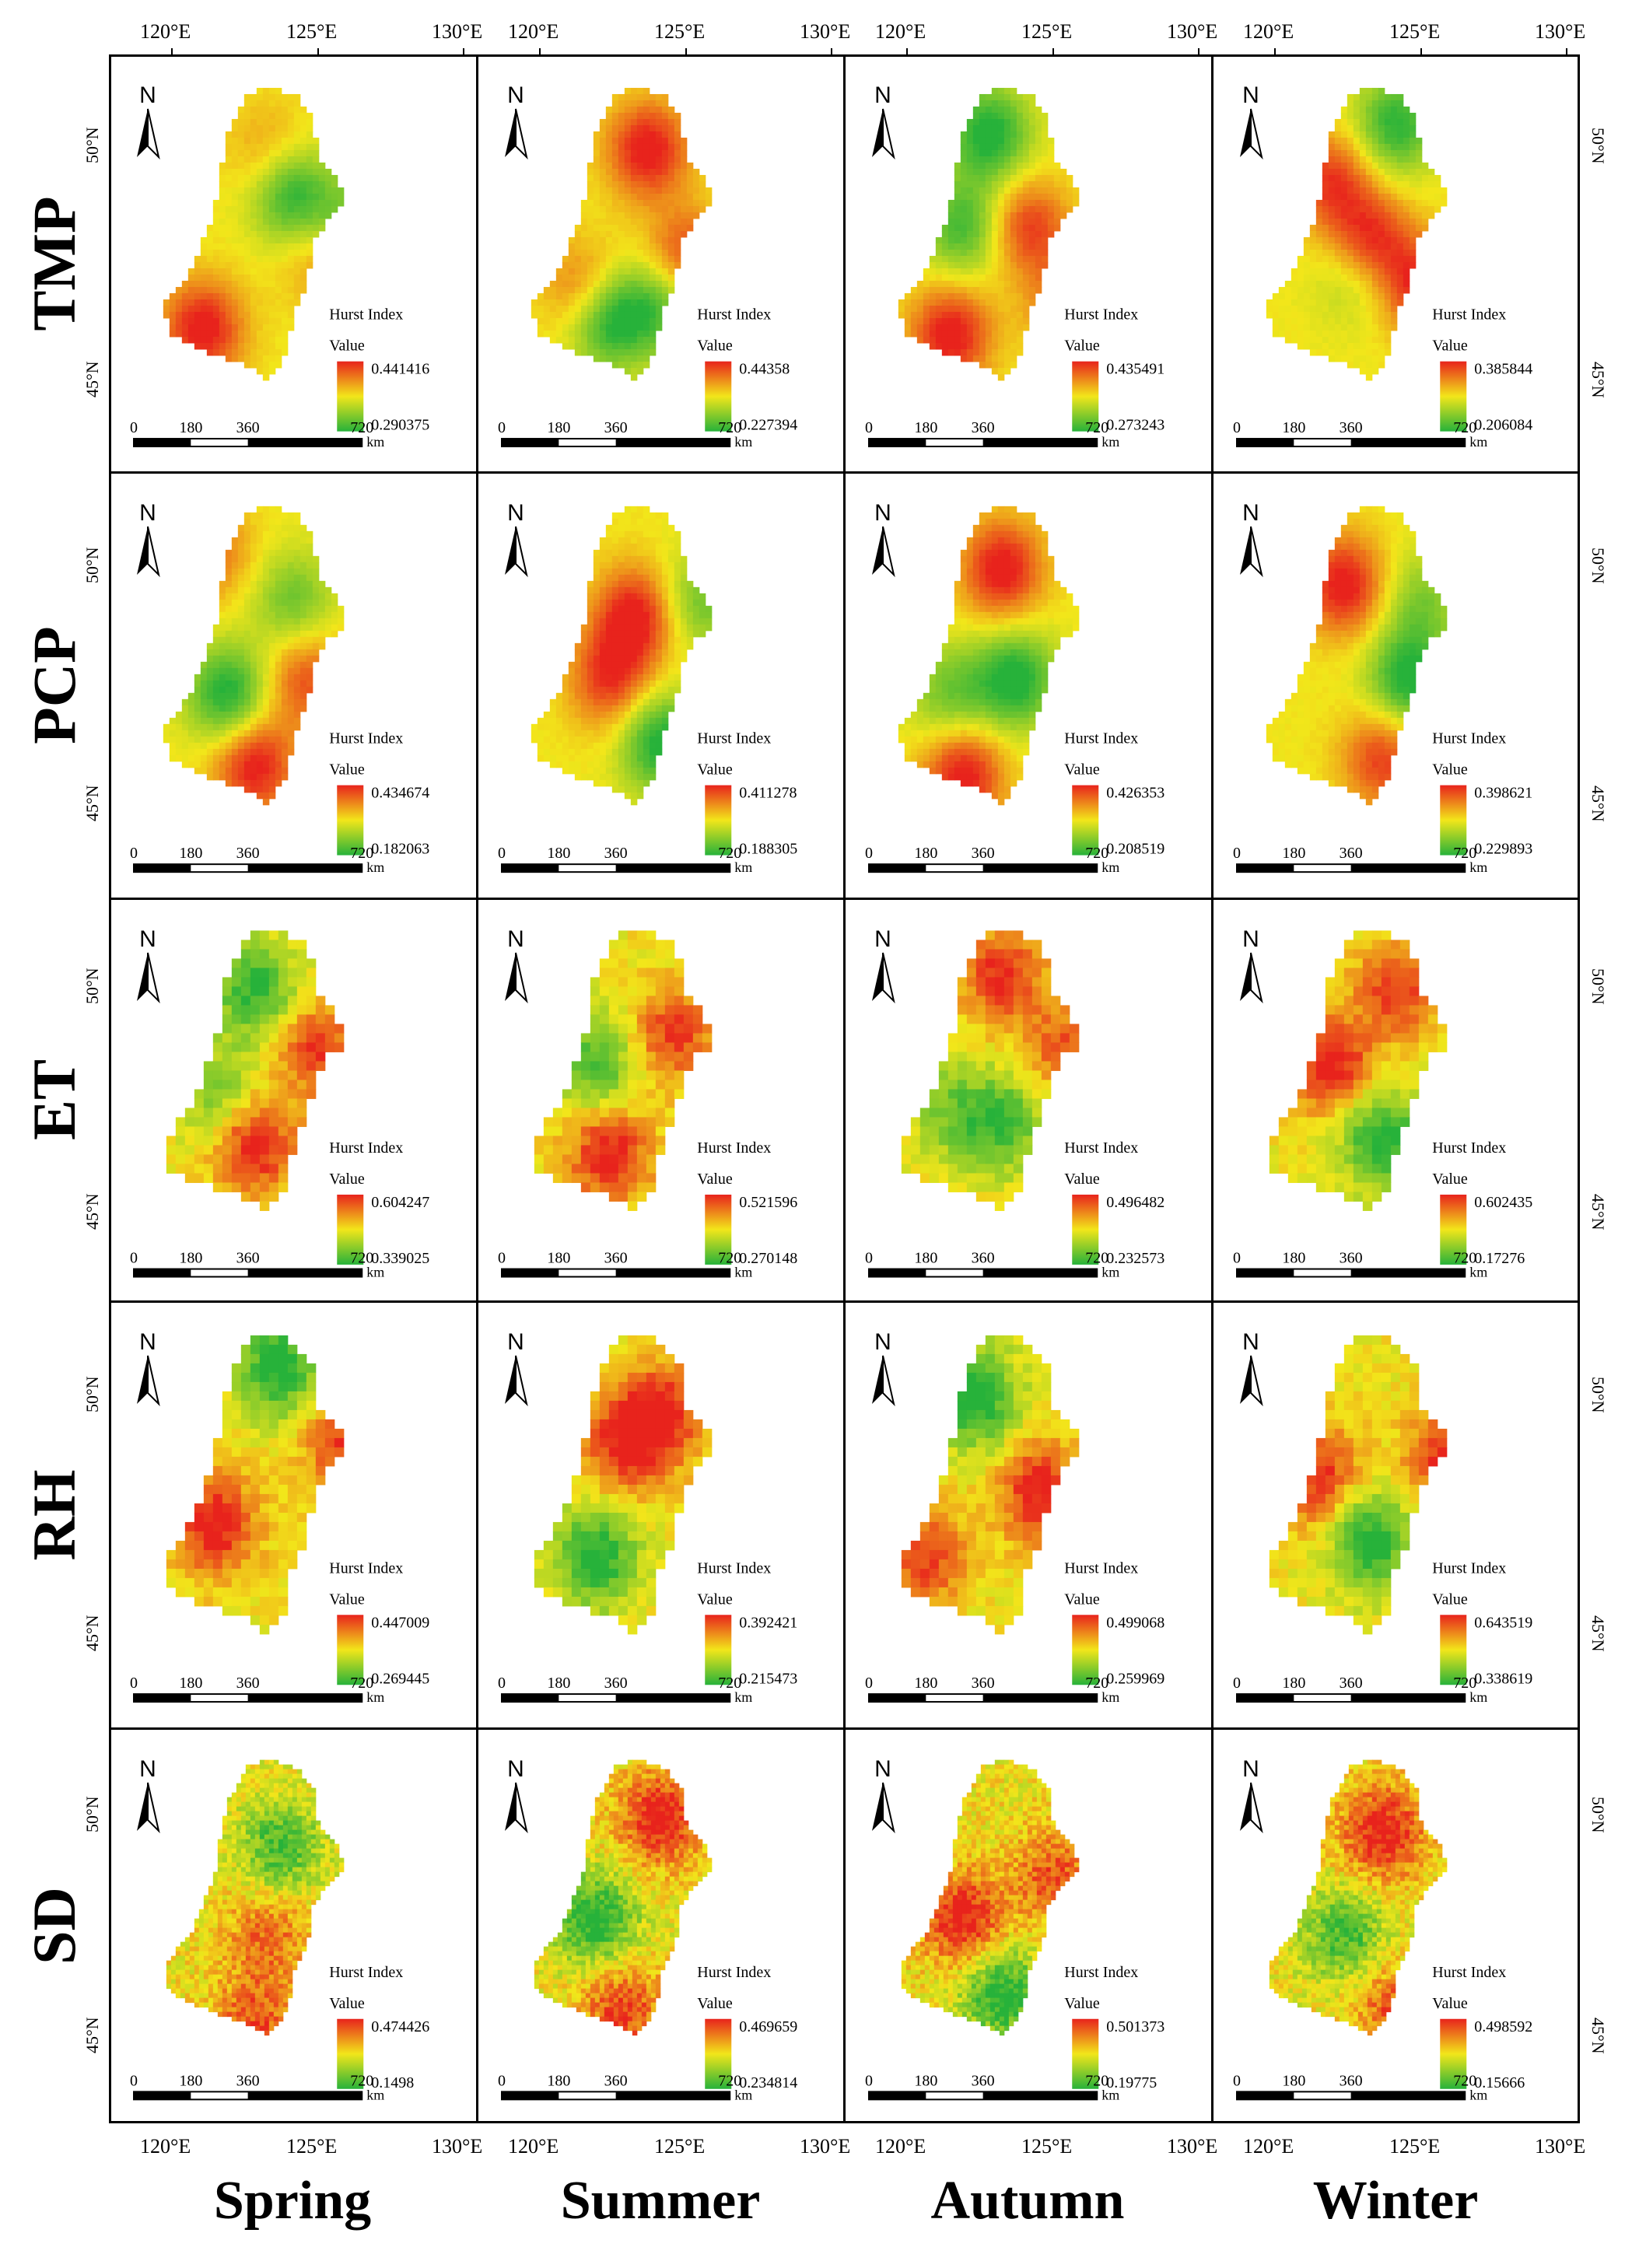 The width and height of the screenshot is (1632, 2268). Describe the element at coordinates (768, 850) in the screenshot. I see `legend-min-value: 0.188305` at that location.